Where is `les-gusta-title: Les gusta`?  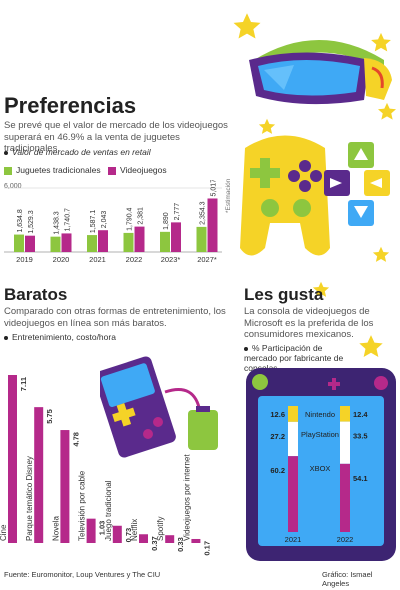 les-gusta-title: Les gusta is located at coordinates (284, 294).